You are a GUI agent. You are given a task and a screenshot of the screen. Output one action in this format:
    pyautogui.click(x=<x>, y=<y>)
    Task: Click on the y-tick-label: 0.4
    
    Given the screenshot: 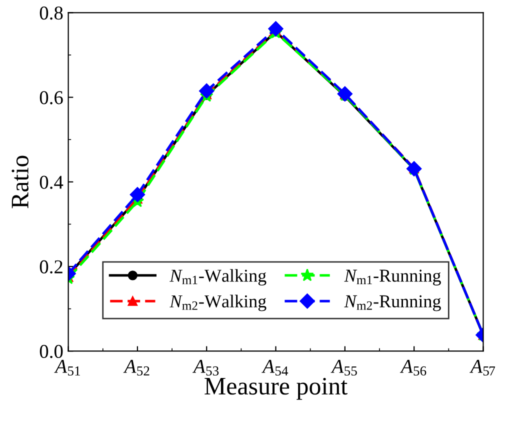 What is the action you would take?
    pyautogui.click(x=52, y=182)
    